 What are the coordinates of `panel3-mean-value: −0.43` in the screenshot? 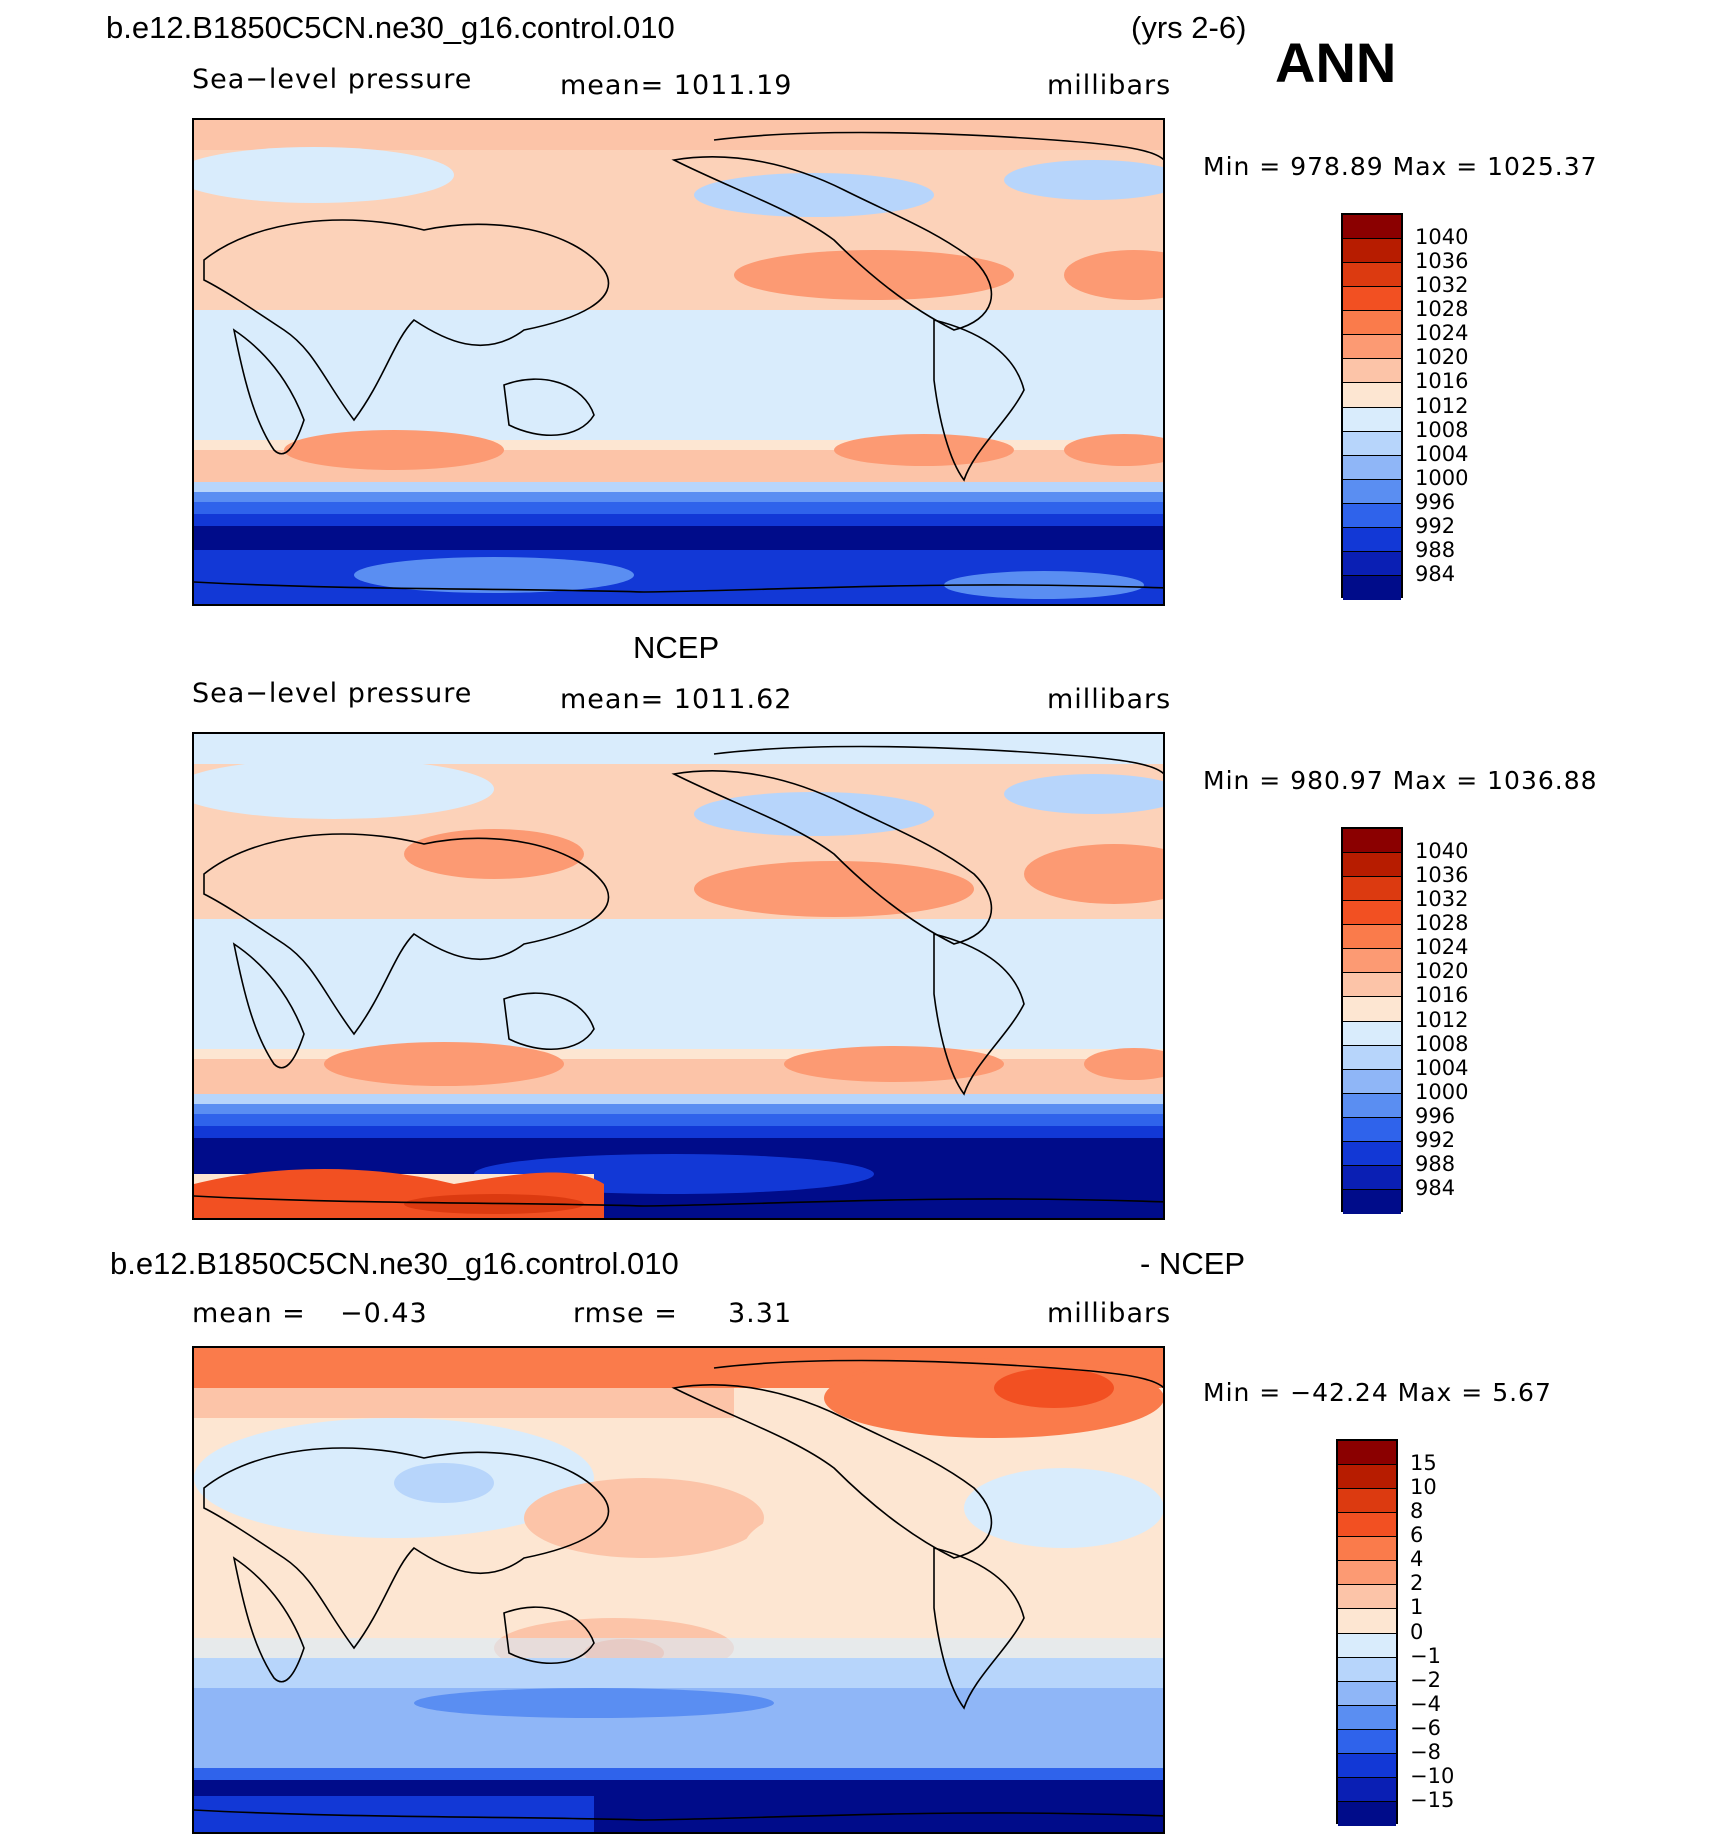 It's located at (384, 1313).